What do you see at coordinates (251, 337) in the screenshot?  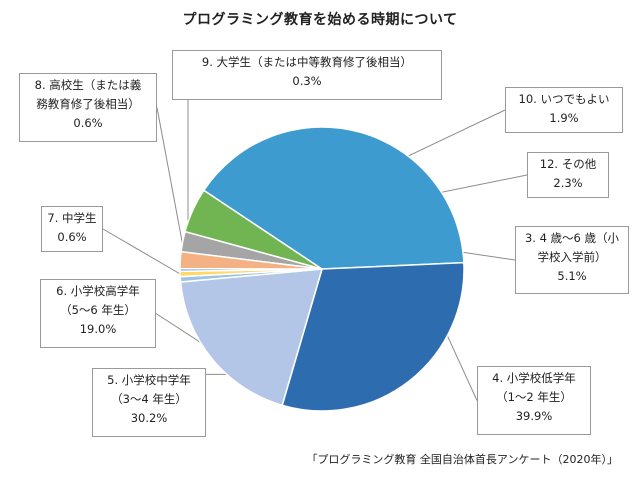 I see `pie-slice-s6` at bounding box center [251, 337].